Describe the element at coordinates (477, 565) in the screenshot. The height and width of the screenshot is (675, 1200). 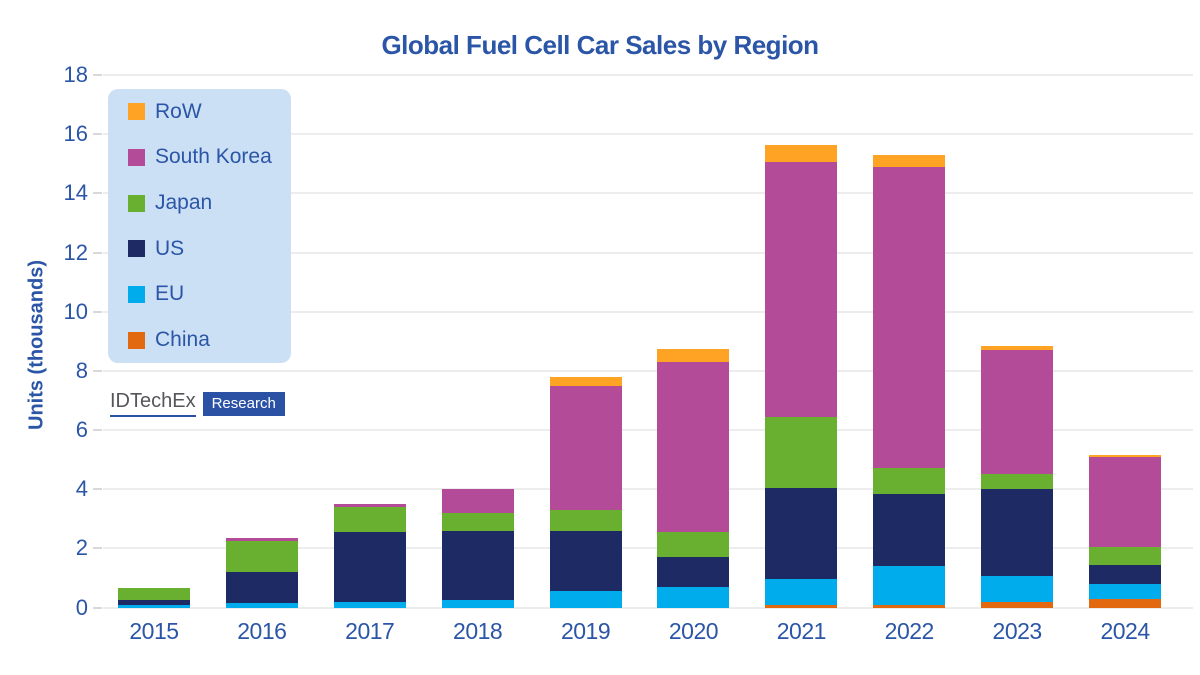
I see `bar-segment-2018-us` at that location.